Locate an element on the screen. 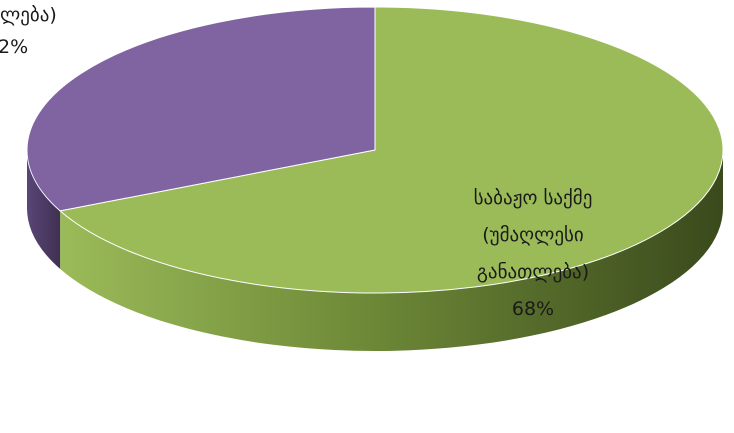 The image size is (734, 433). slice-label-1: ლება) 2% is located at coordinates (28, 31).